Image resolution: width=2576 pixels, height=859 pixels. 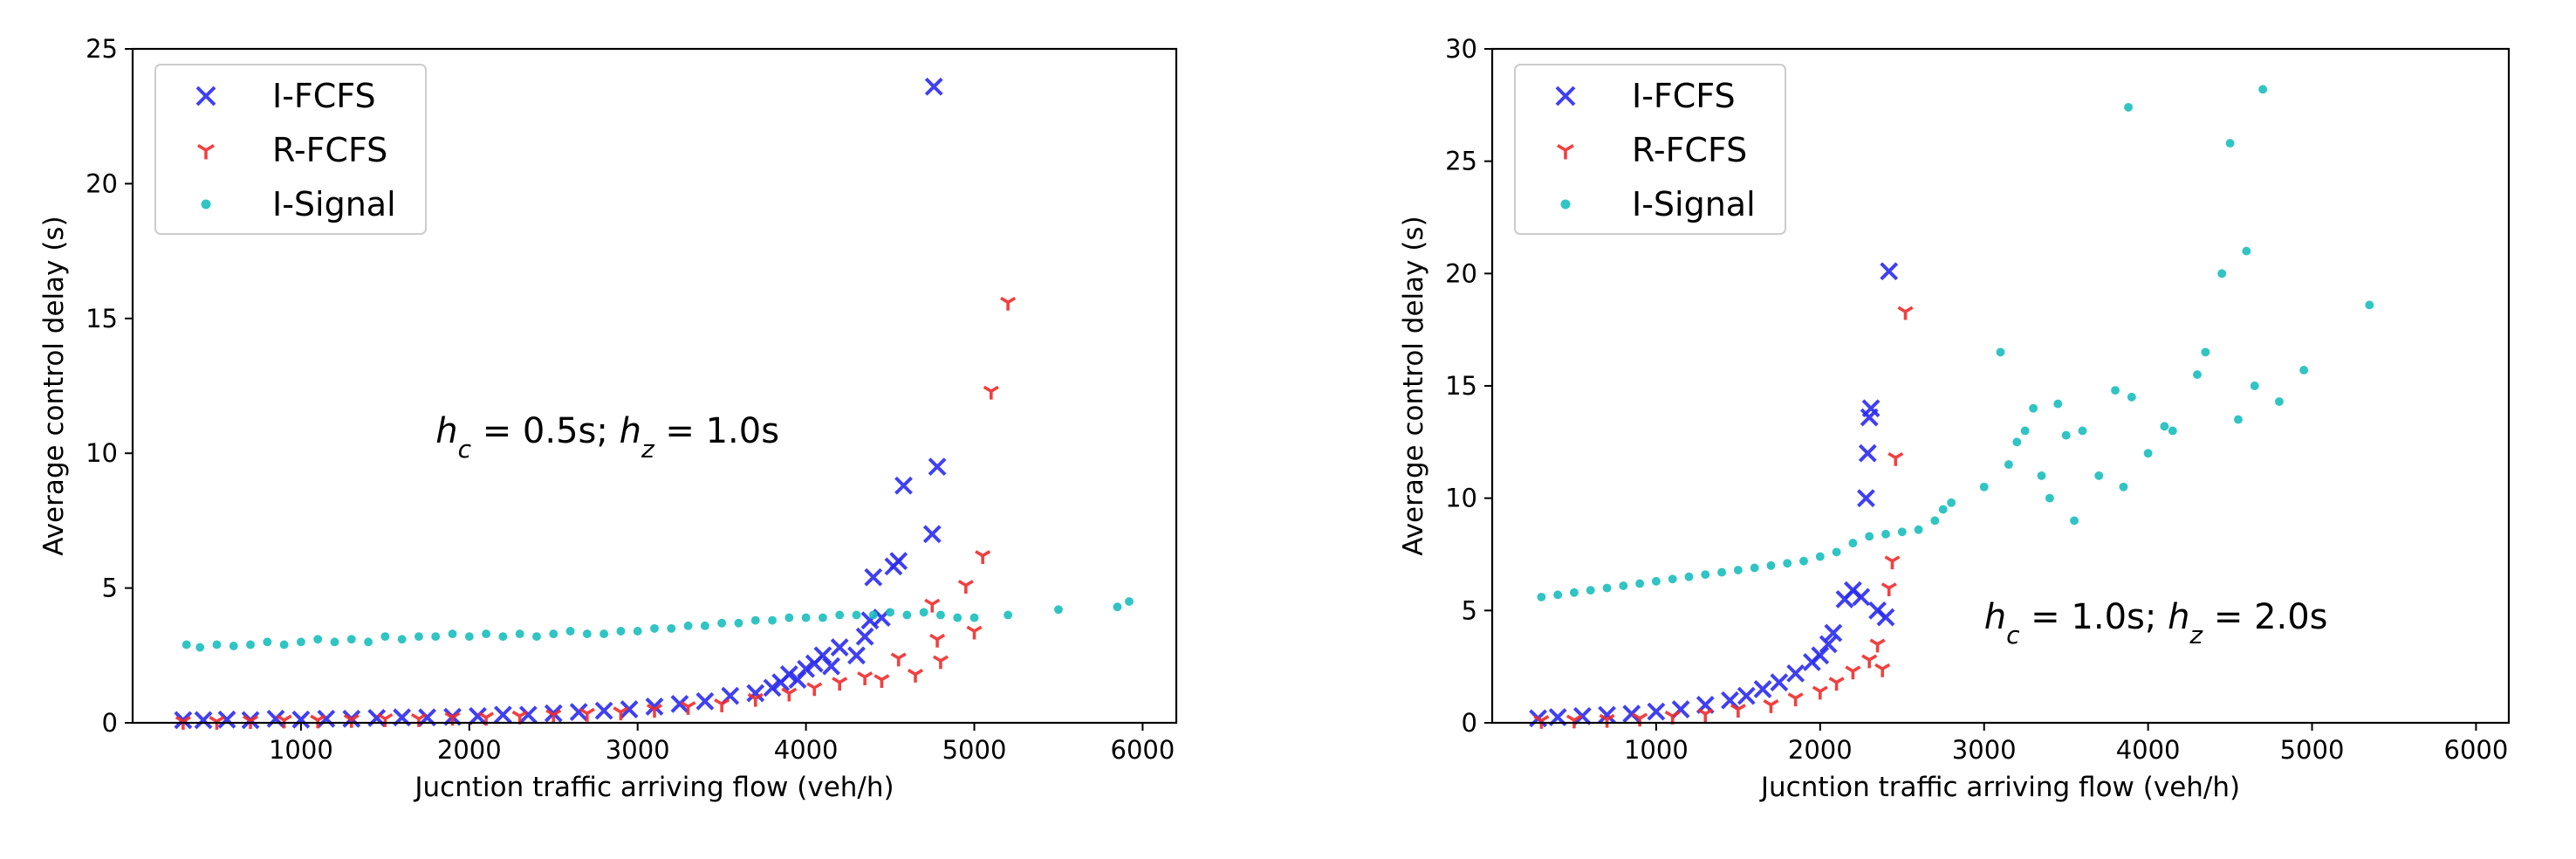 I want to click on annotation-part: h, so click(x=2178, y=617).